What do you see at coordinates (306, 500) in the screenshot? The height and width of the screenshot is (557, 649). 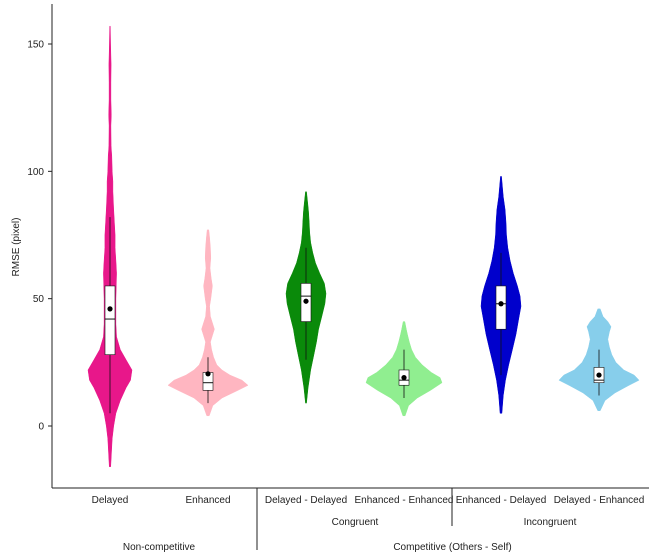 I see `x-tick-label: Delayed - Delayed` at bounding box center [306, 500].